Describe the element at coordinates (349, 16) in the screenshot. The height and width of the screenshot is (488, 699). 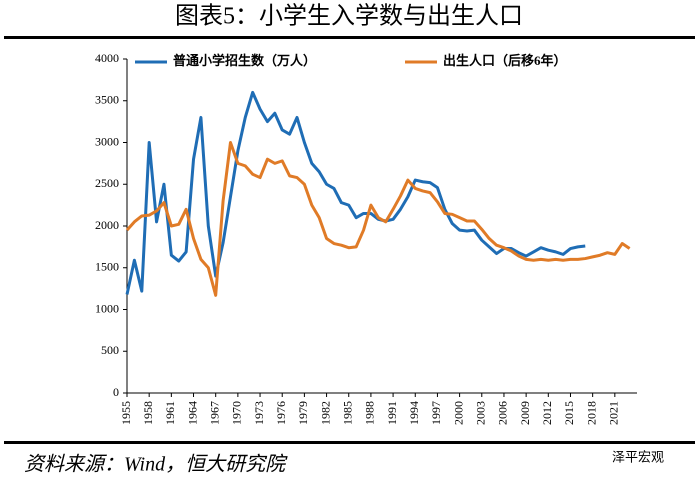
I see `chart-title: 图表5：小学生入学数与出生人口` at that location.